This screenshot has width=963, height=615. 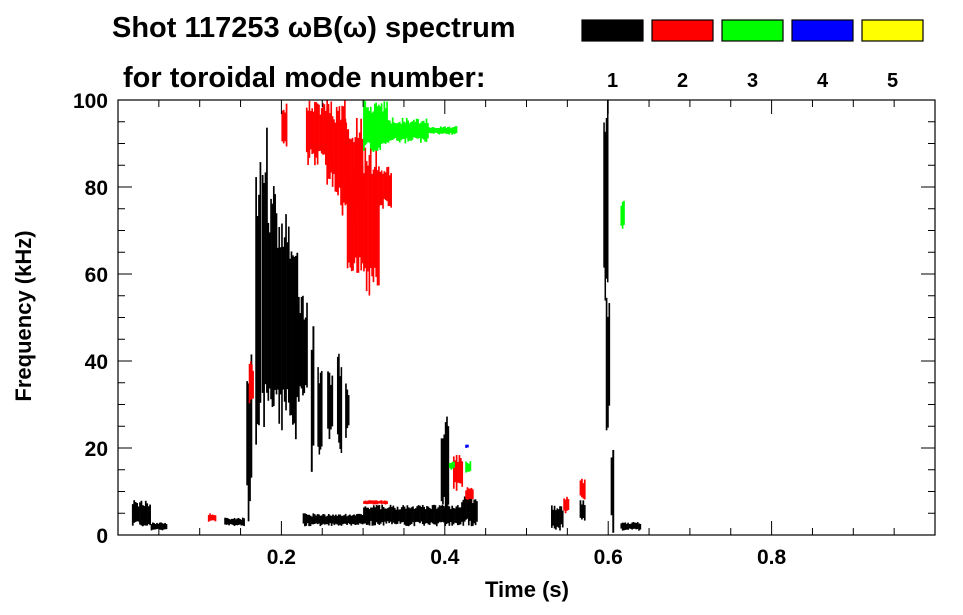 I want to click on legend-label-5: 5, so click(x=892, y=81).